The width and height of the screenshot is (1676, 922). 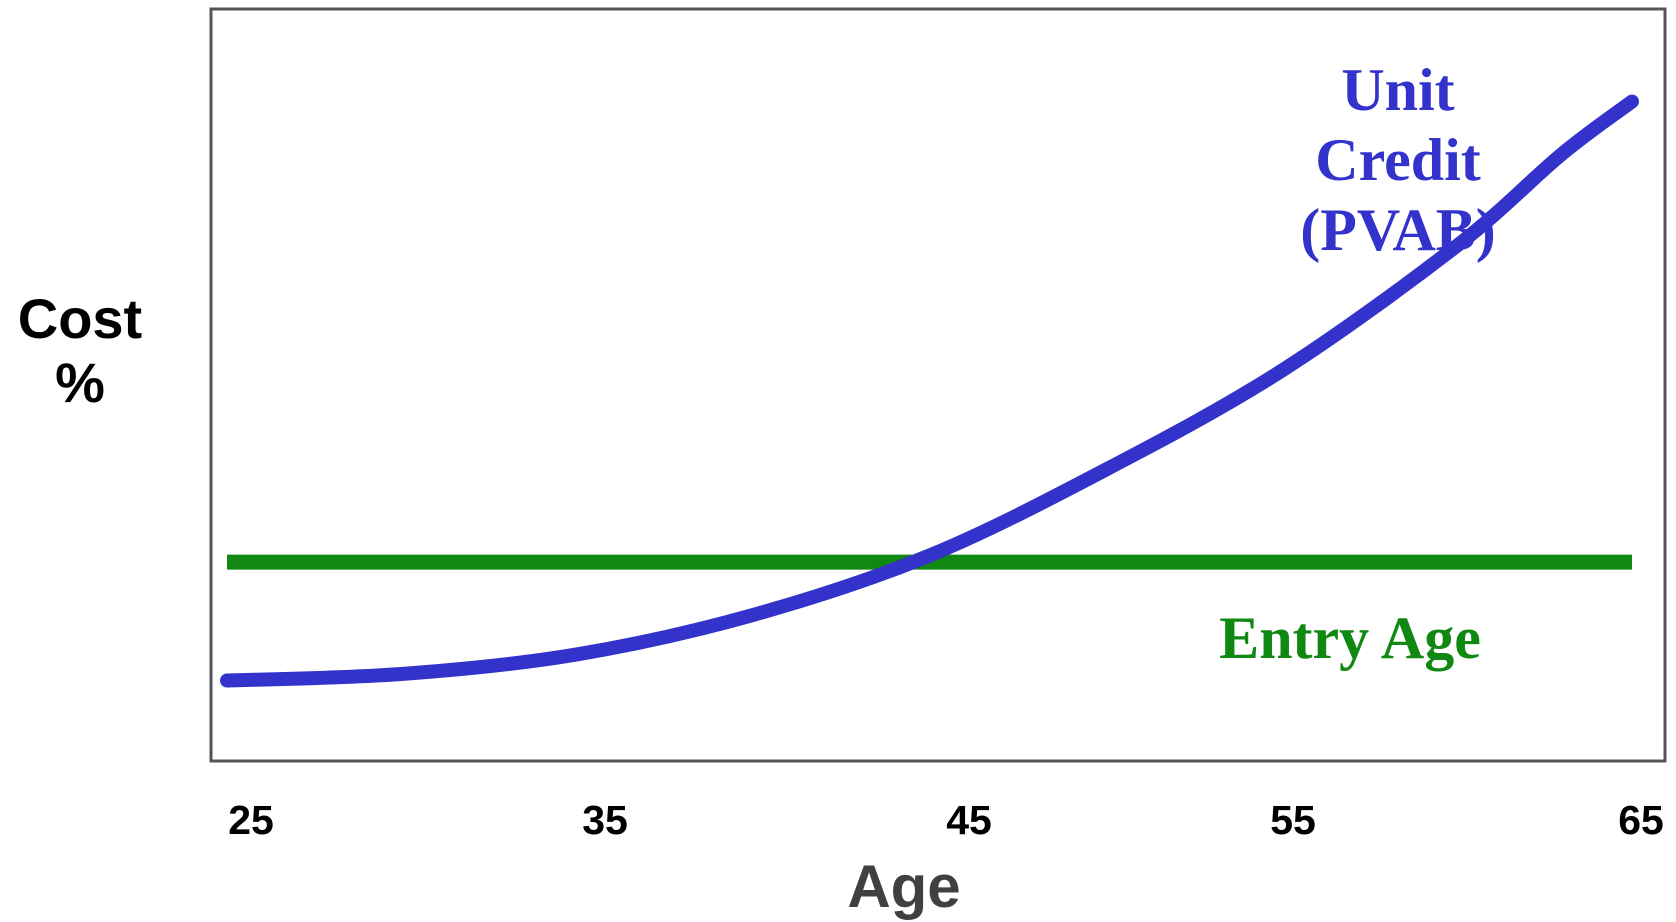 What do you see at coordinates (1641, 820) in the screenshot?
I see `x-tick-label: 65` at bounding box center [1641, 820].